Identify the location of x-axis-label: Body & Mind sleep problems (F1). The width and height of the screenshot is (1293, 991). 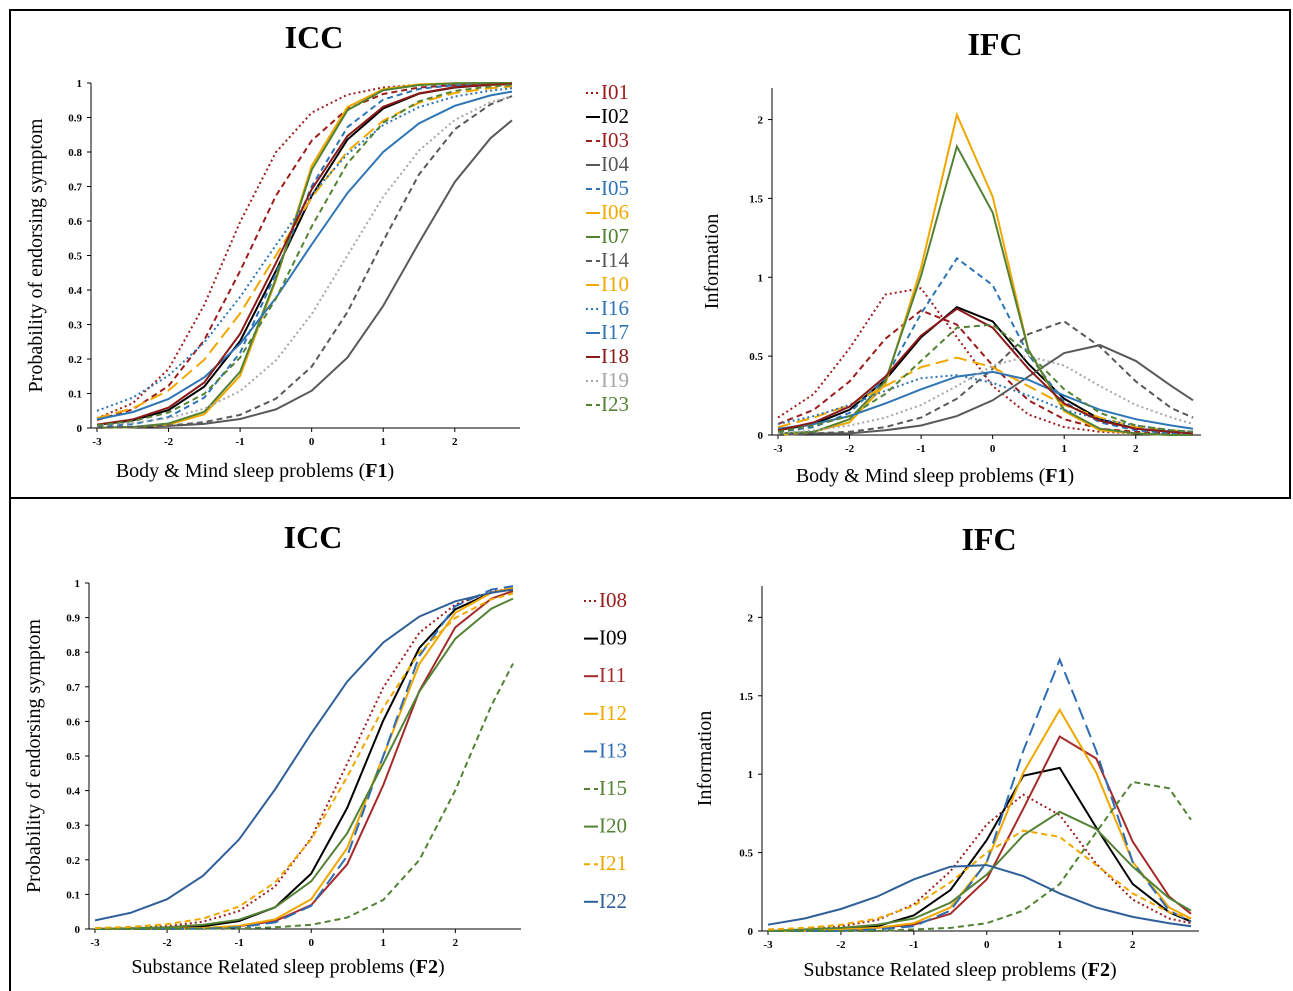
(255, 471).